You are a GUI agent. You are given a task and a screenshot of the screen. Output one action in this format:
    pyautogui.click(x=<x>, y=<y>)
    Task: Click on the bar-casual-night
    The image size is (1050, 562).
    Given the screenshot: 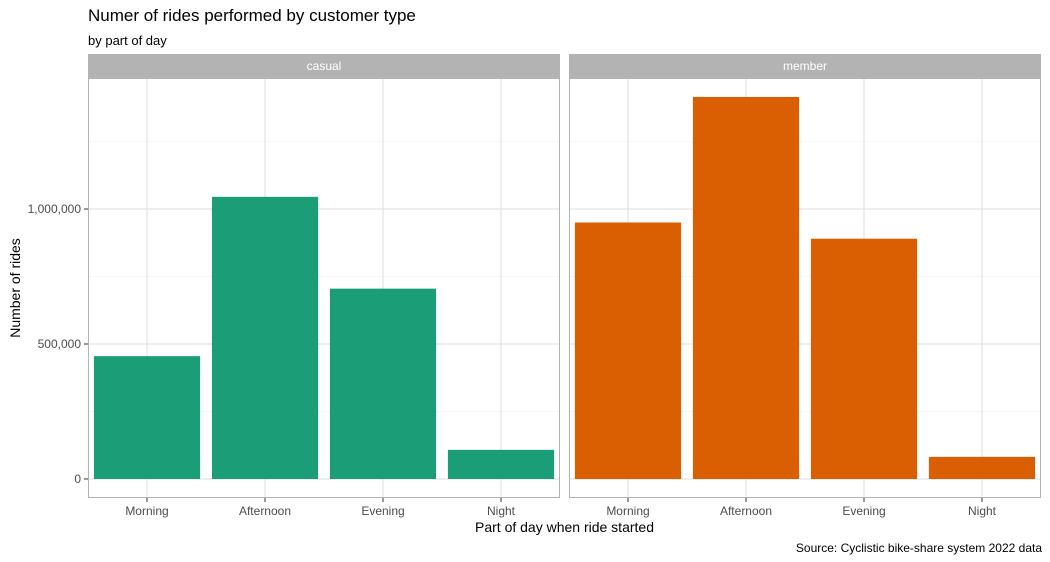 What is the action you would take?
    pyautogui.click(x=501, y=464)
    